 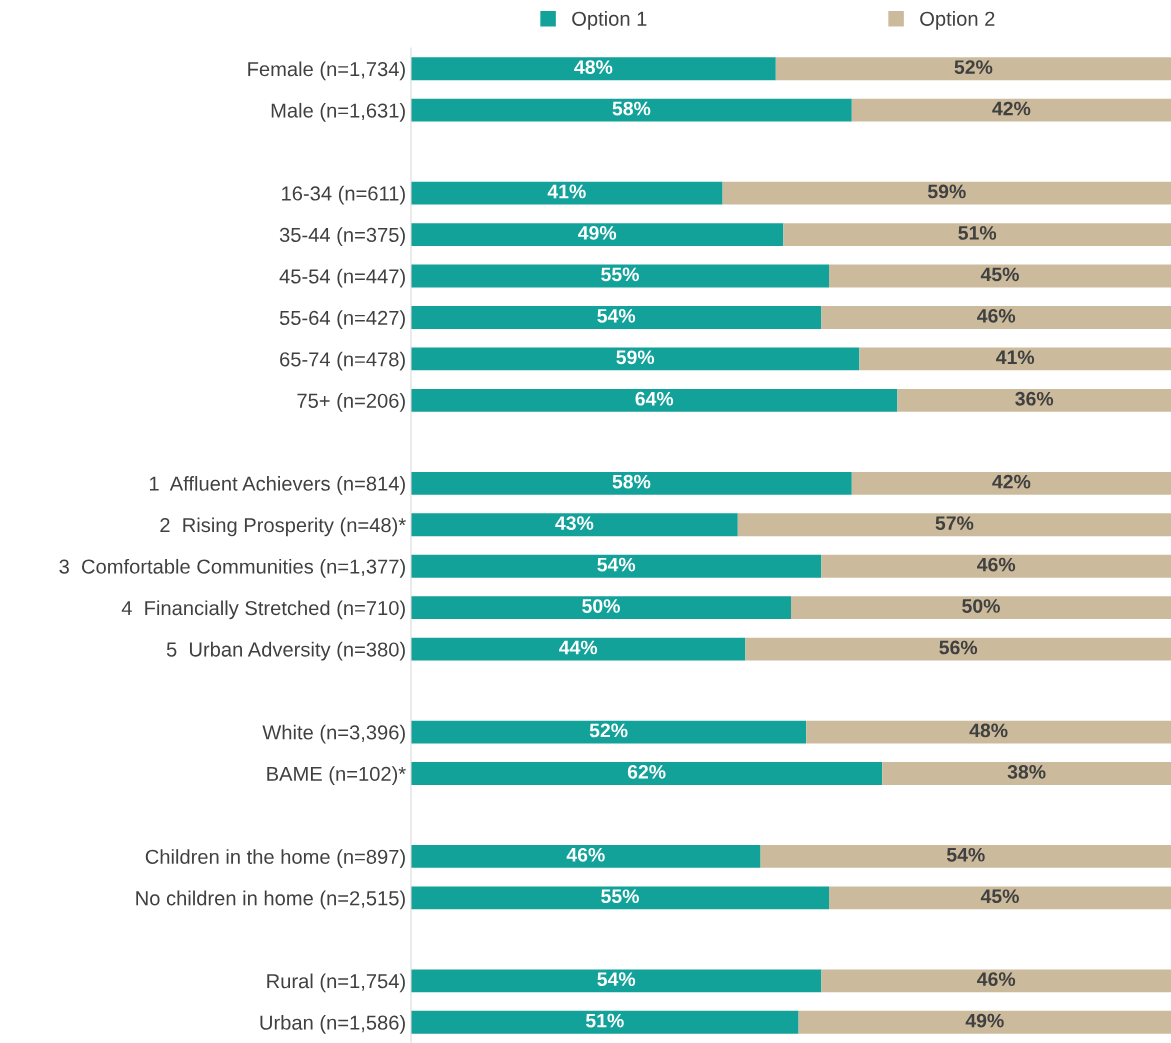 What do you see at coordinates (333, 734) in the screenshot?
I see `y-tick-label: White (n=3,396)` at bounding box center [333, 734].